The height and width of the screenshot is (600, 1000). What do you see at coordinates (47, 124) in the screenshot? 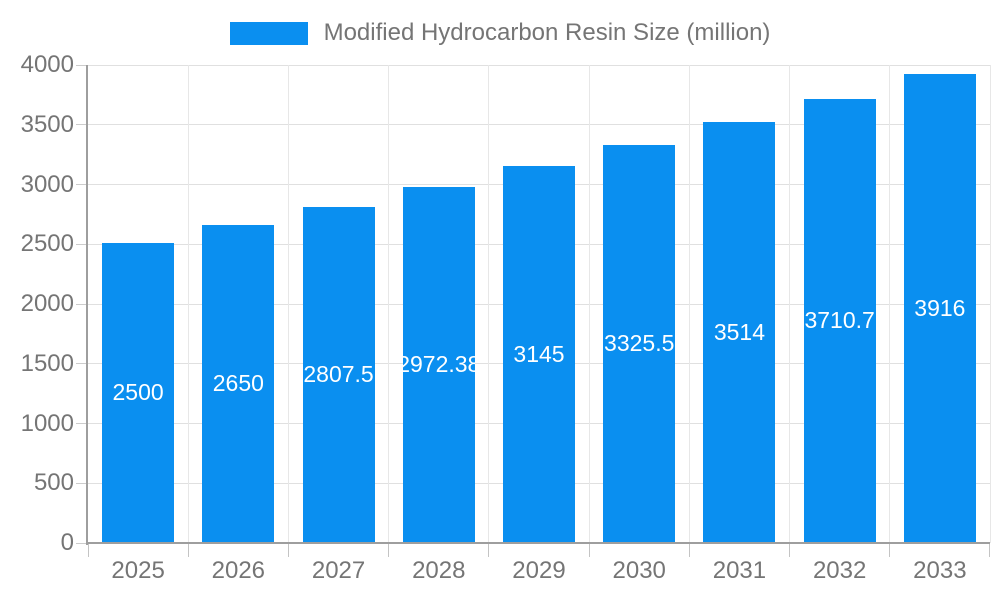
I see `y-axis-label: 3500` at bounding box center [47, 124].